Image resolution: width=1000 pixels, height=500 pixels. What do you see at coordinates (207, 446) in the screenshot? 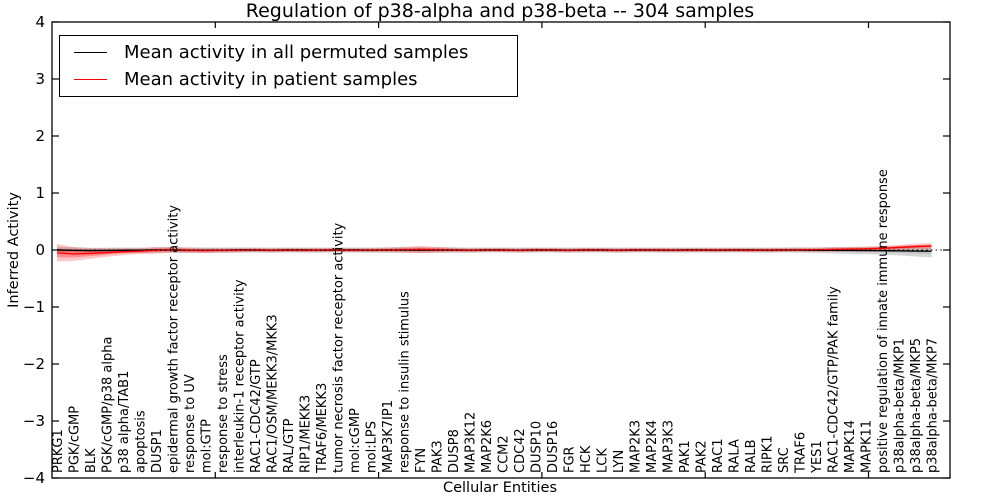
I see `x-category-label: mol:GTP` at bounding box center [207, 446].